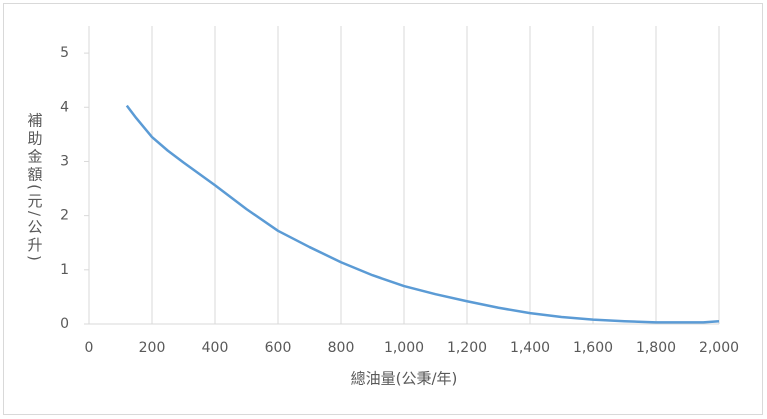  What do you see at coordinates (35, 188) in the screenshot?
I see `y-axis-label: 補助金額(元/公升)` at bounding box center [35, 188].